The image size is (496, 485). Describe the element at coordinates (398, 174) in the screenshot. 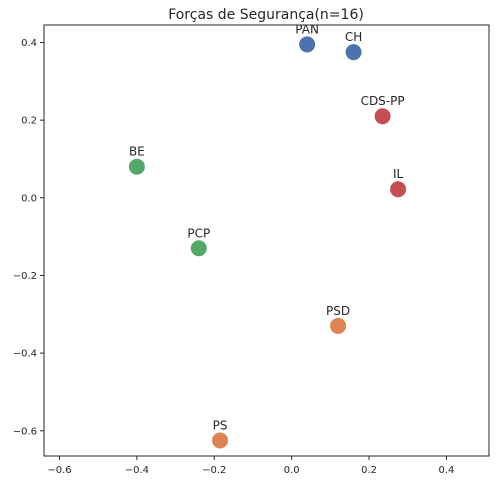

I see `point-label: IL` at that location.